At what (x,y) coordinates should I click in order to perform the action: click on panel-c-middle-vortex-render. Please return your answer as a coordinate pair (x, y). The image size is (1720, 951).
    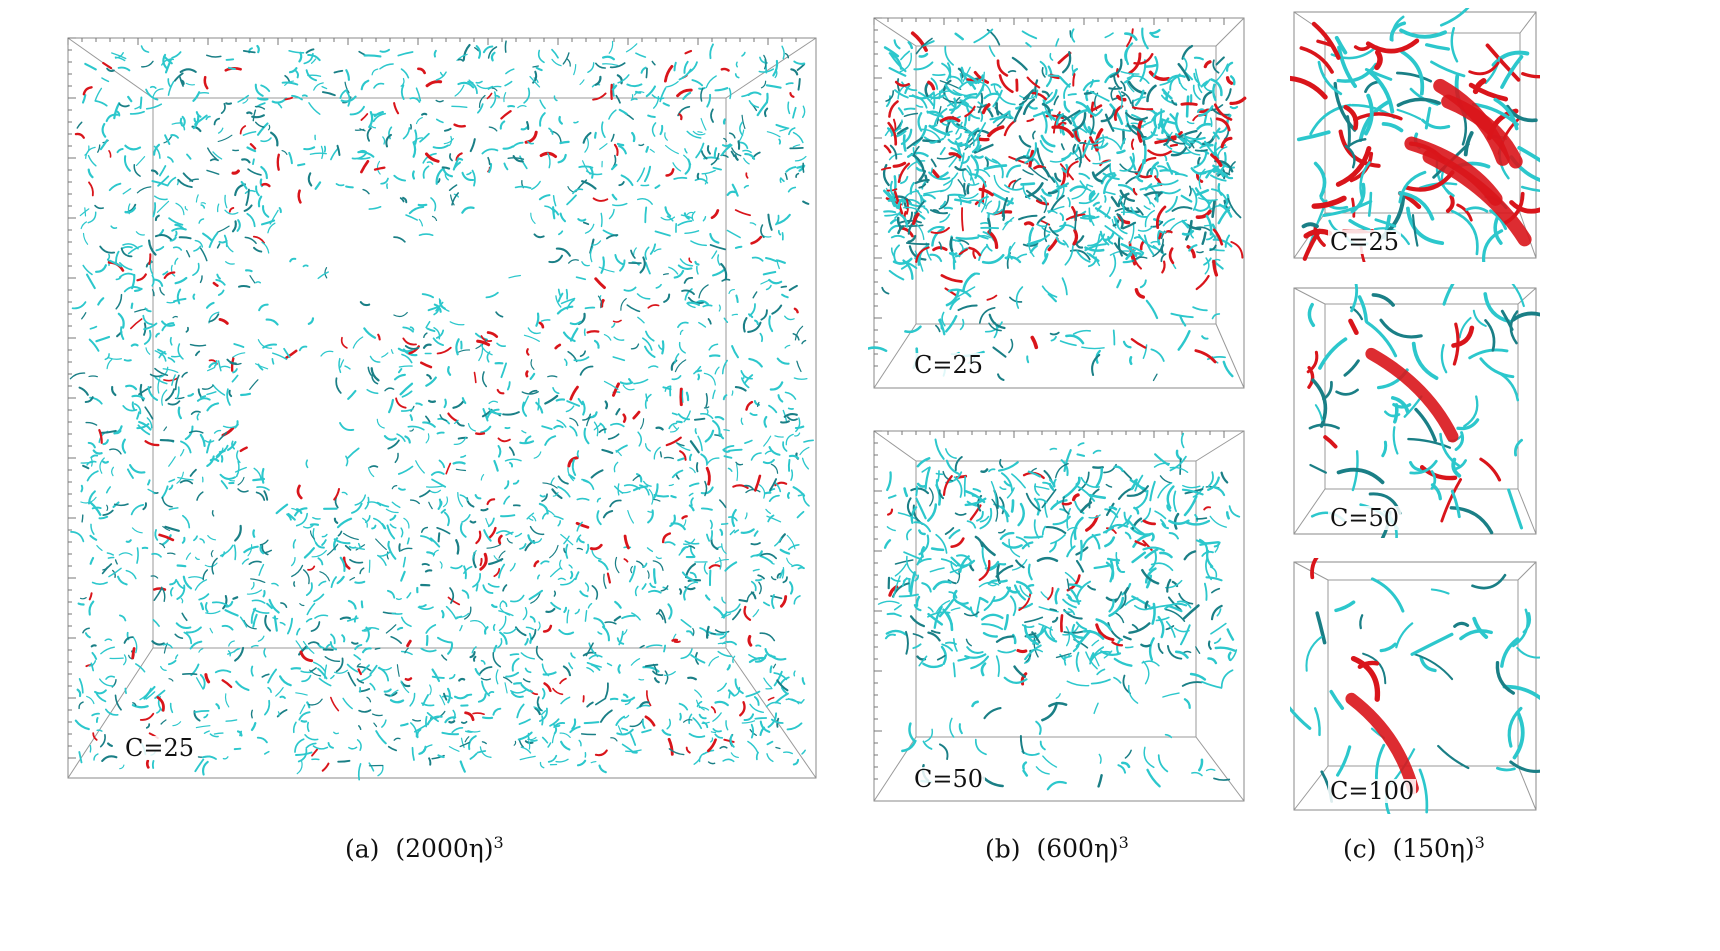
    Looking at the image, I should click on (1416, 411).